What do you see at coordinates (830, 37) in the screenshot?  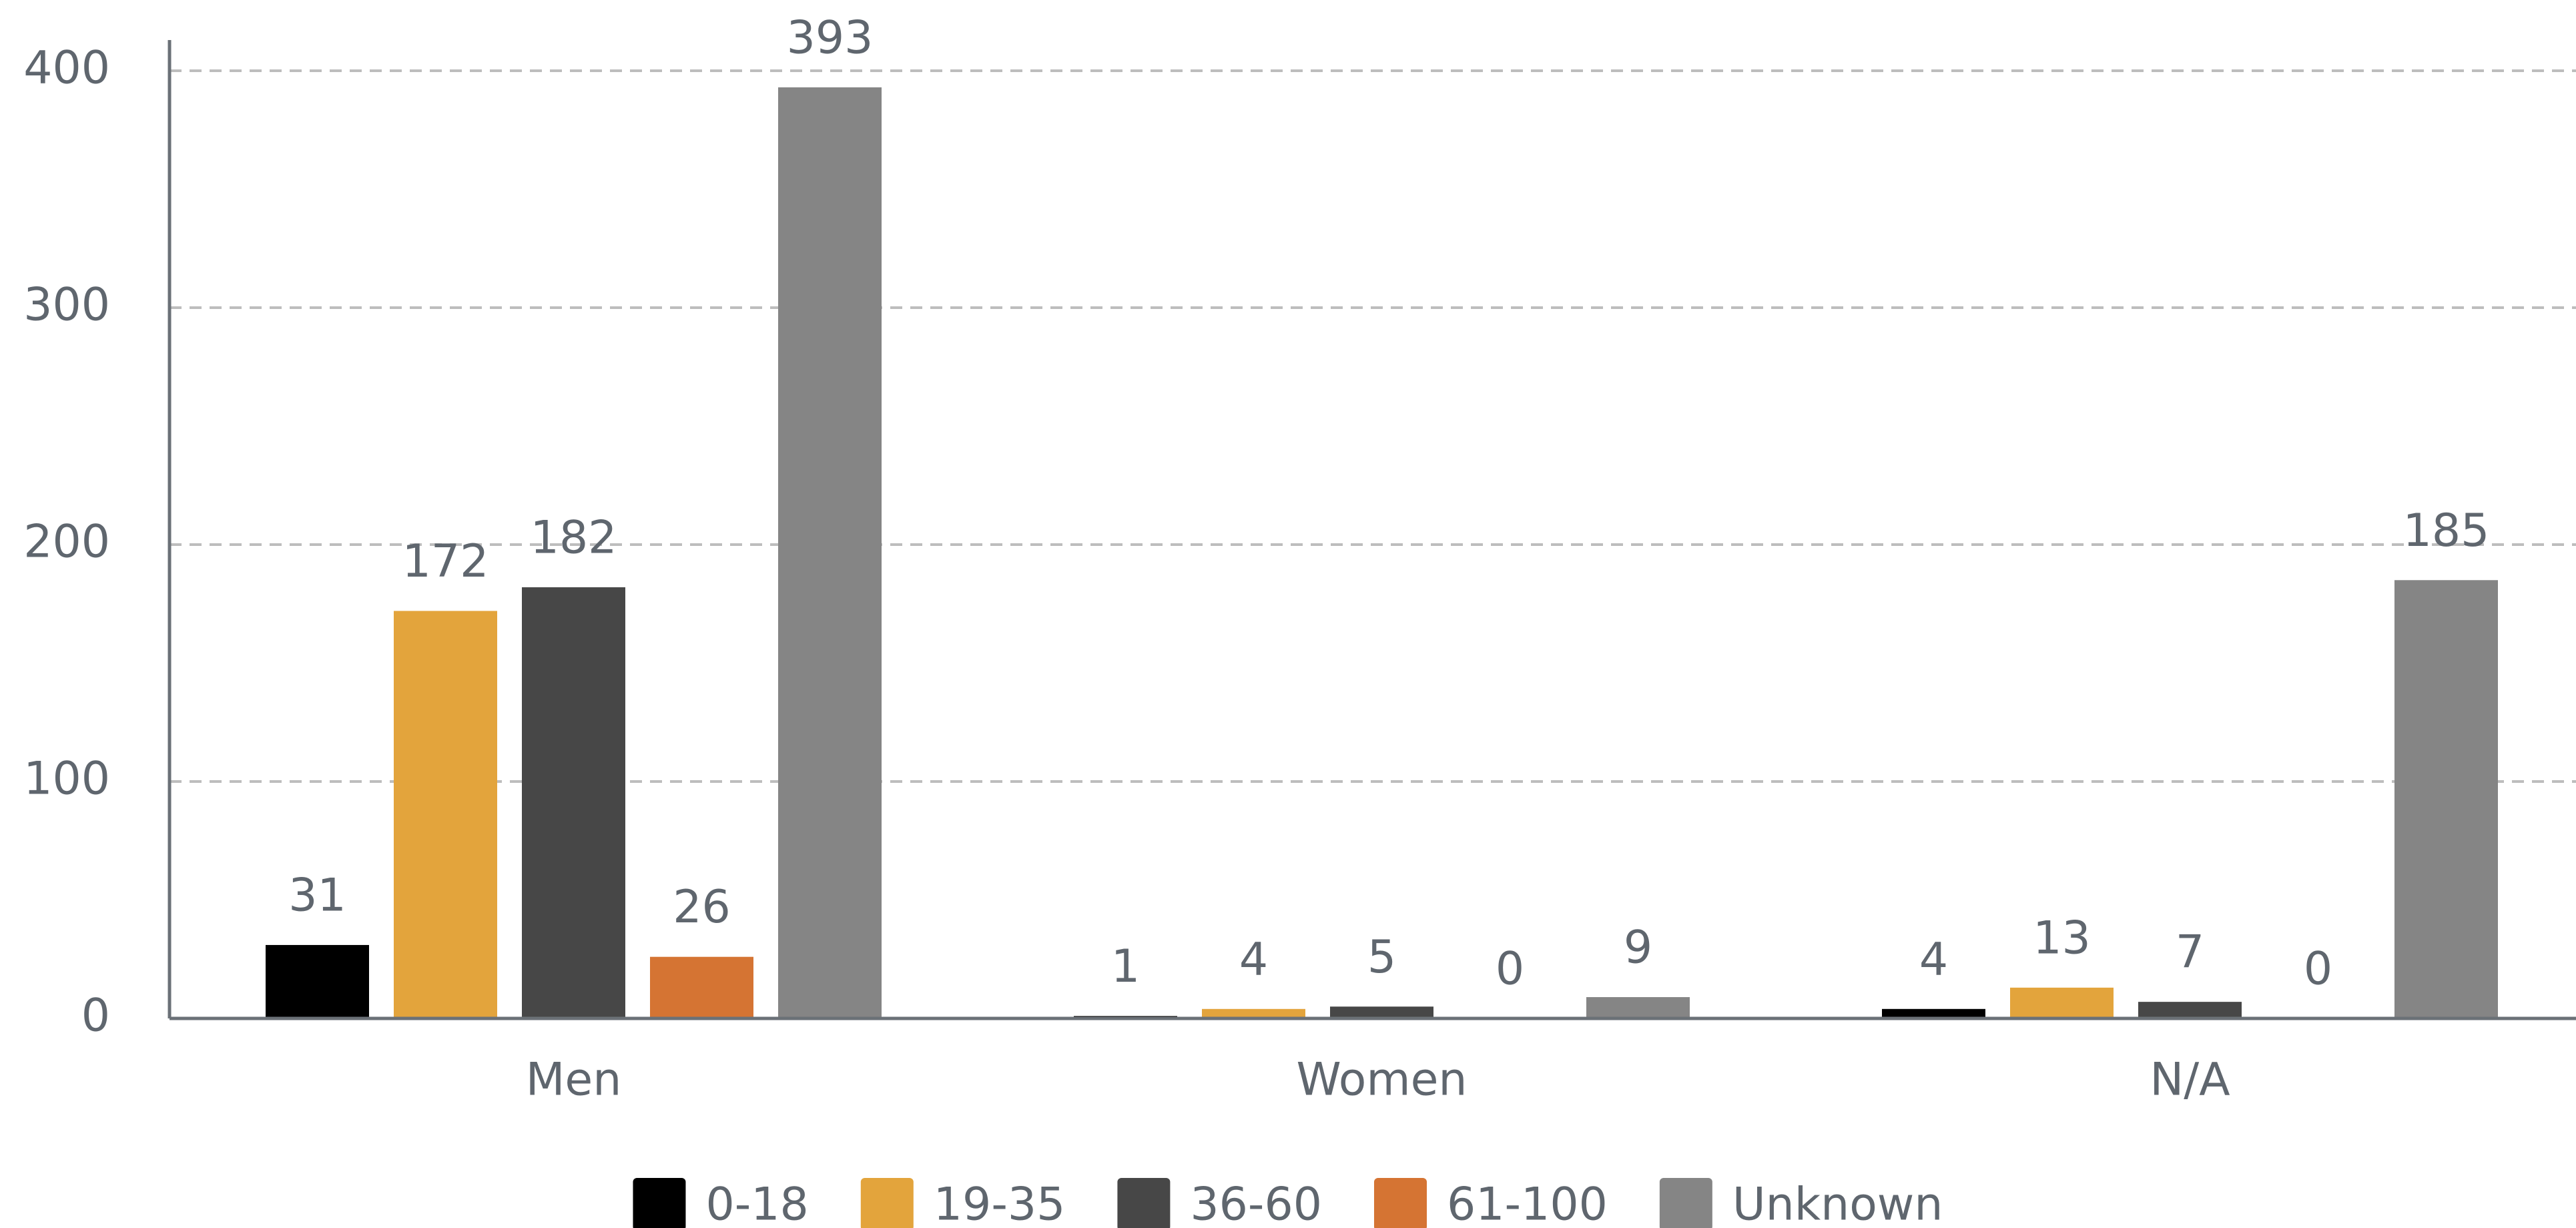 I see `data-label: 393` at bounding box center [830, 37].